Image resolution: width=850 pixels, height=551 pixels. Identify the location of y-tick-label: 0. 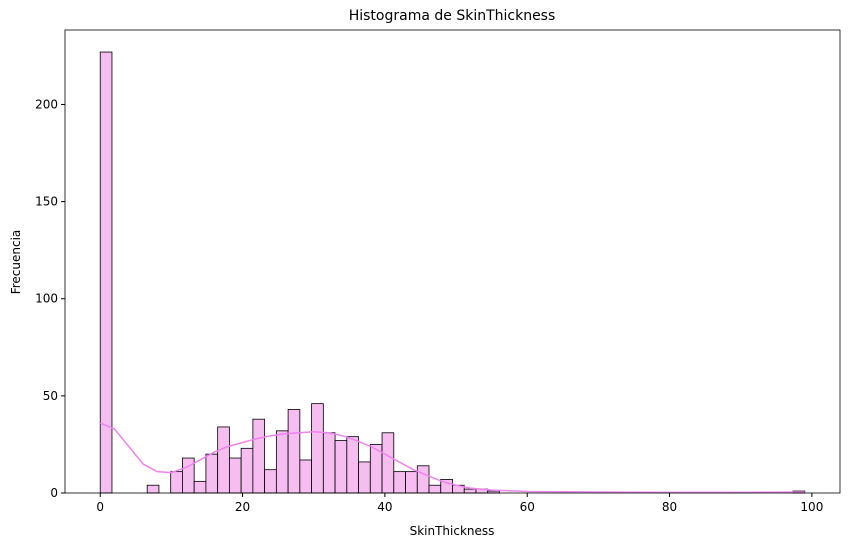
(54, 493).